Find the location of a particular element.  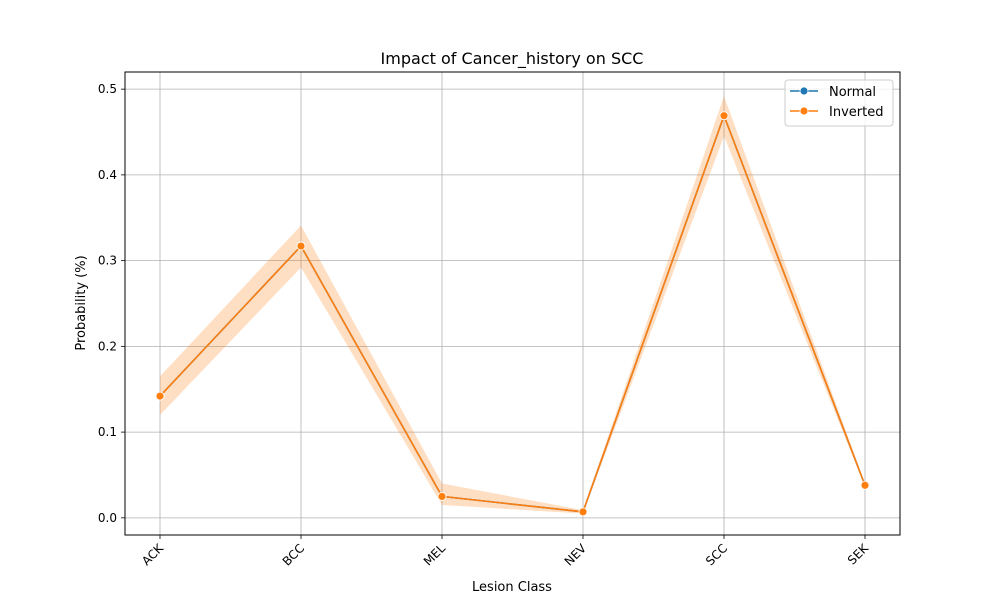

legend-label-normal: Normal is located at coordinates (852, 92).